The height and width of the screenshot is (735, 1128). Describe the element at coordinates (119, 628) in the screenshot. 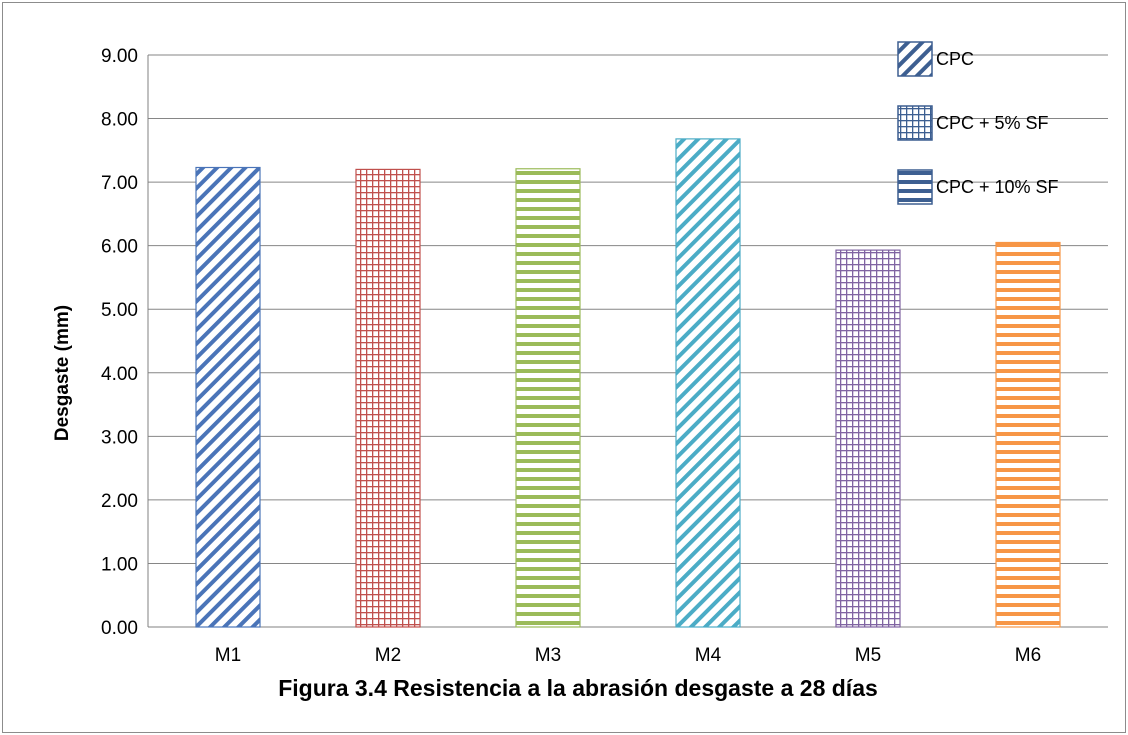

I see `y-tick-label: 0.00` at that location.